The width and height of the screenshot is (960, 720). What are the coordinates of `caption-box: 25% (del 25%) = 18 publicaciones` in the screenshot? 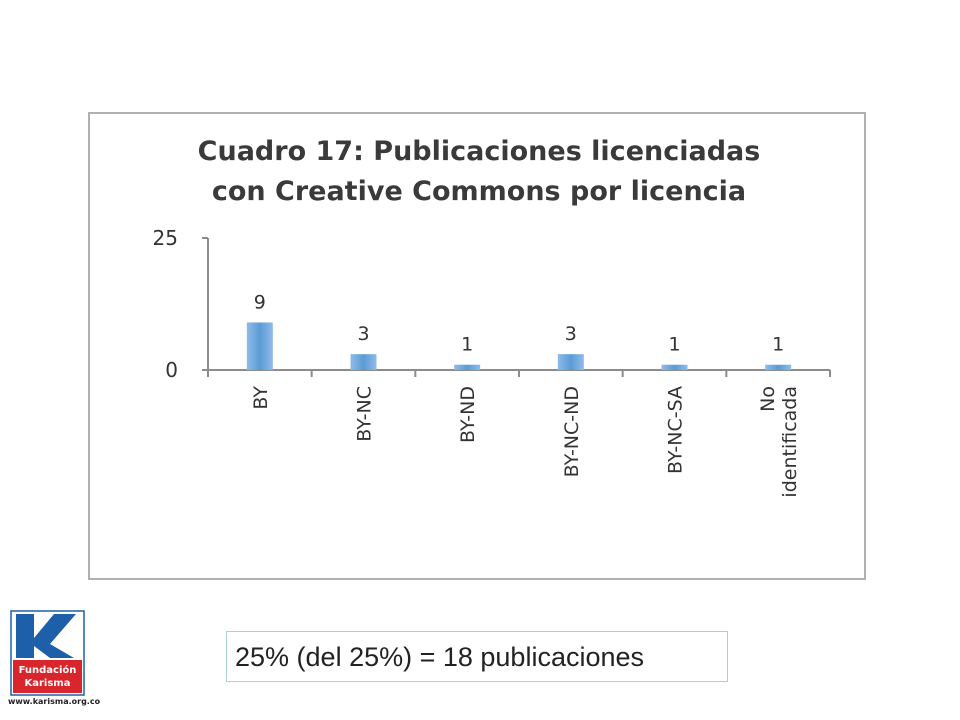 It's located at (477, 656).